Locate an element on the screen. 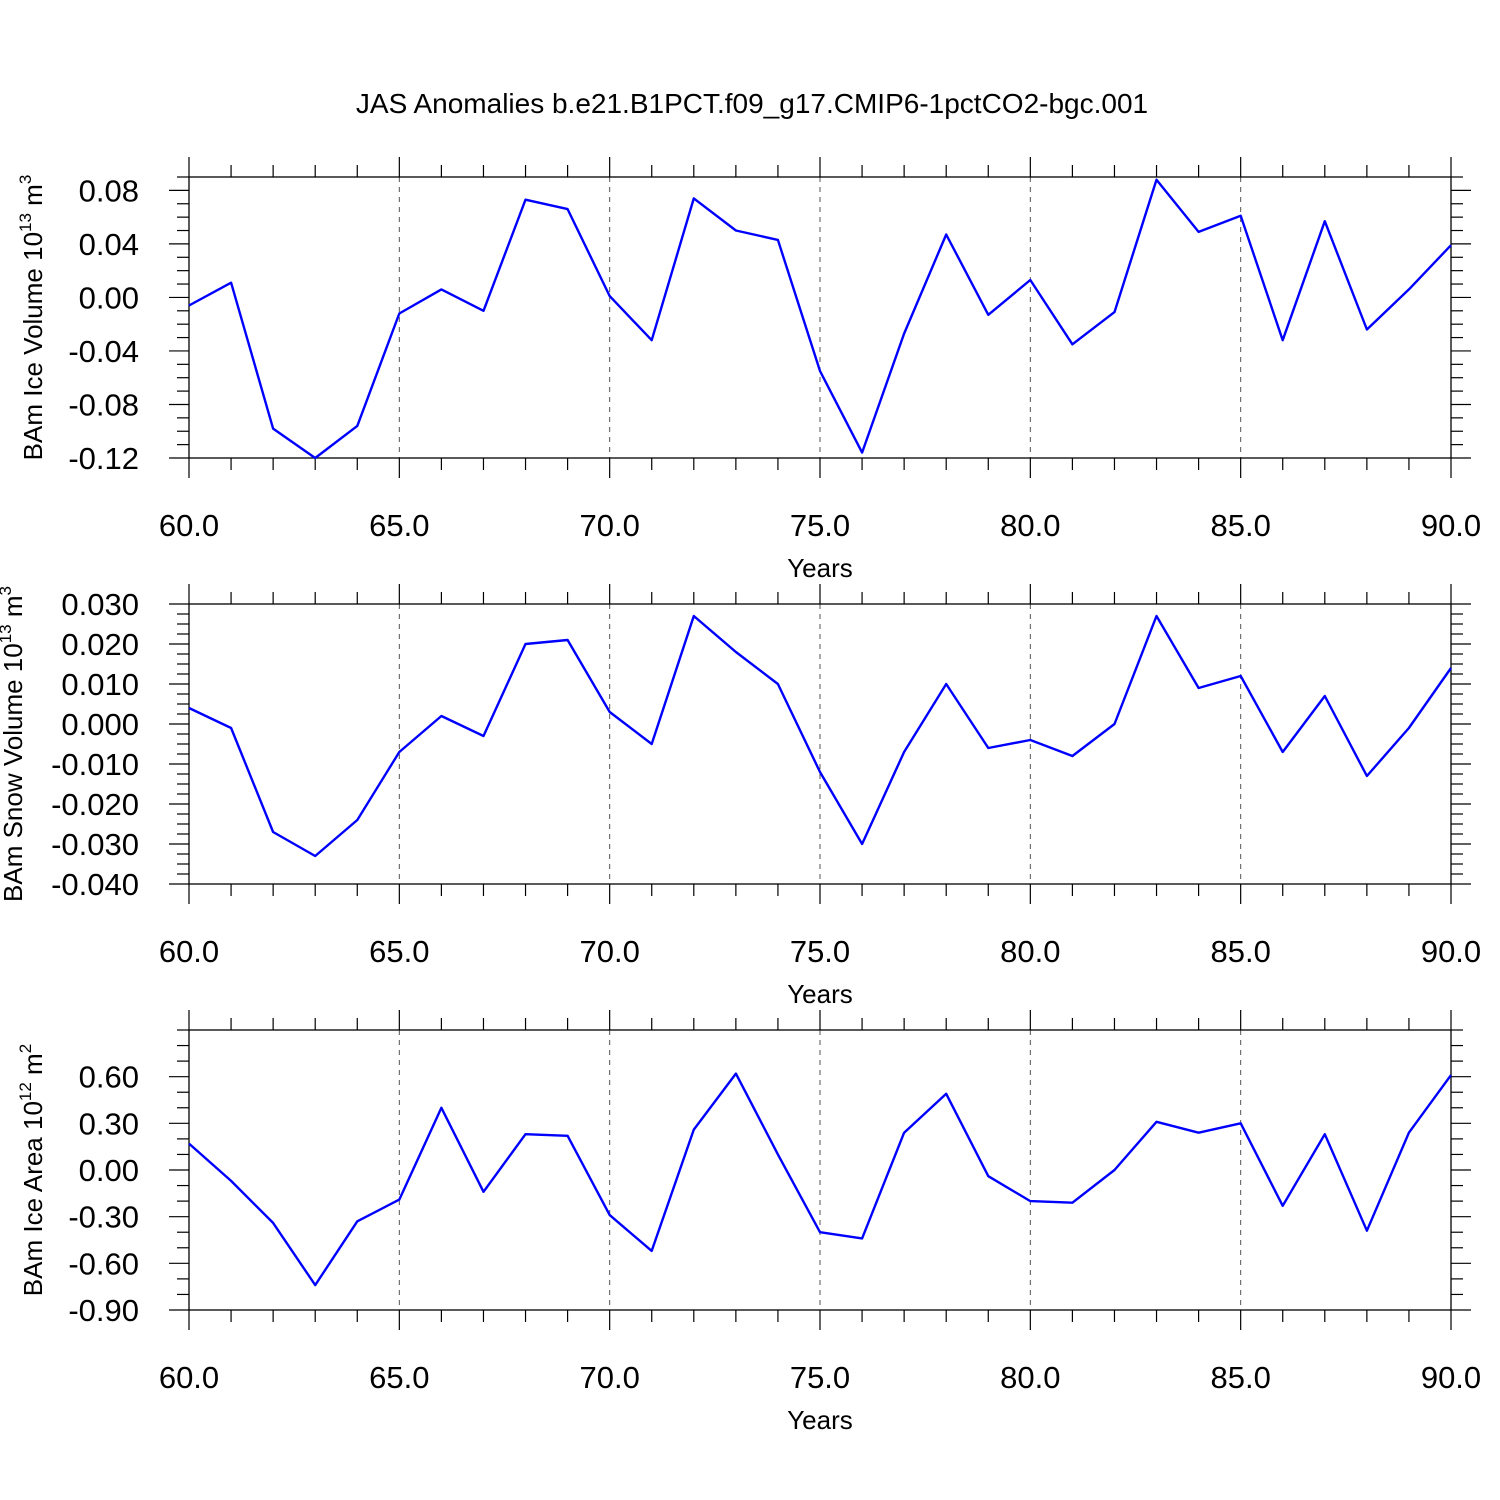  y-axis-label: BAm Ice Area 1012 m2 is located at coordinates (32, 1170).